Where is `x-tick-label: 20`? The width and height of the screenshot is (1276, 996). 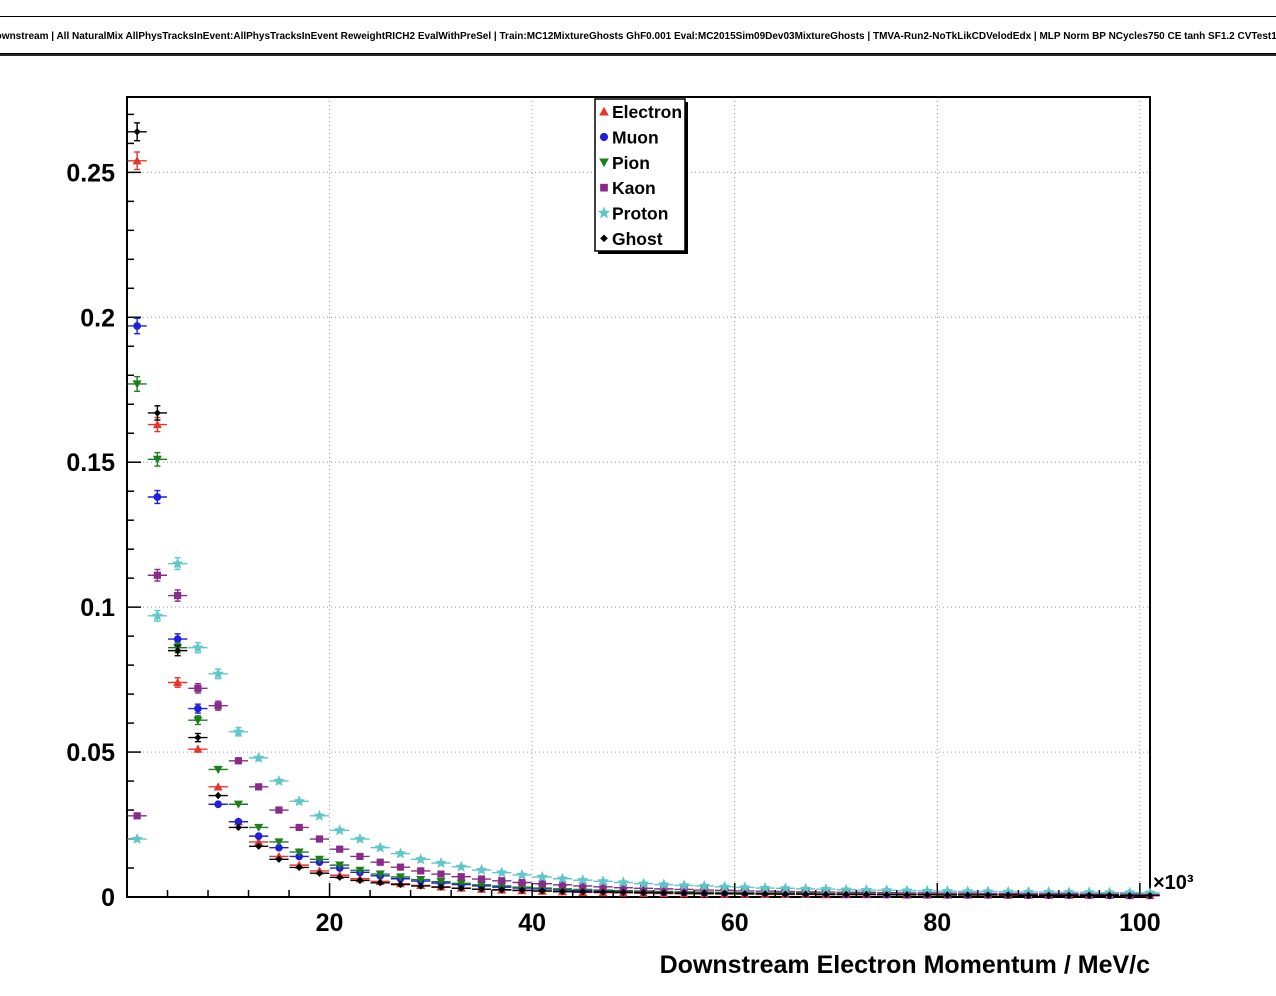 x-tick-label: 20 is located at coordinates (330, 923).